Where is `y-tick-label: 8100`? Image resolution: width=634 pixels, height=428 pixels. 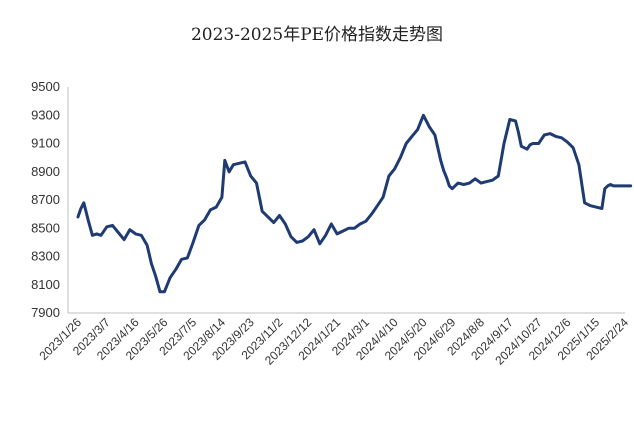
y-tick-label: 8100 is located at coordinates (45, 284).